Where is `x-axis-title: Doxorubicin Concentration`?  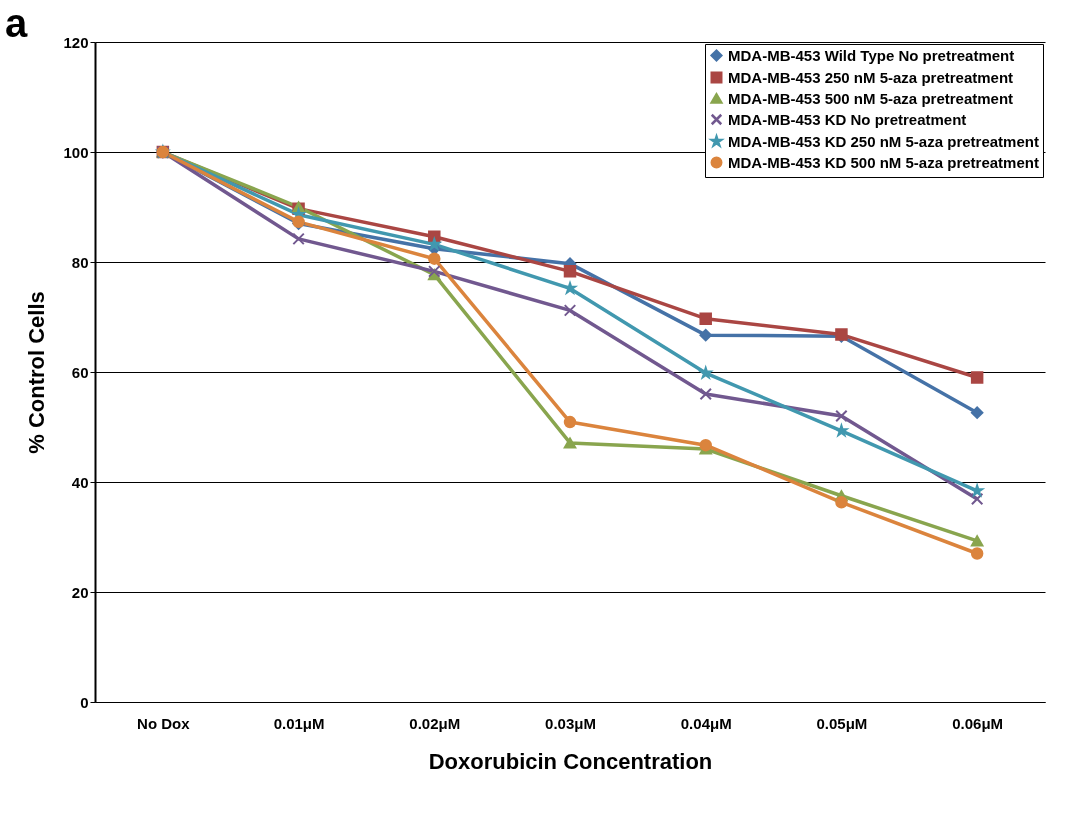
x-axis-title: Doxorubicin Concentration is located at coordinates (570, 761).